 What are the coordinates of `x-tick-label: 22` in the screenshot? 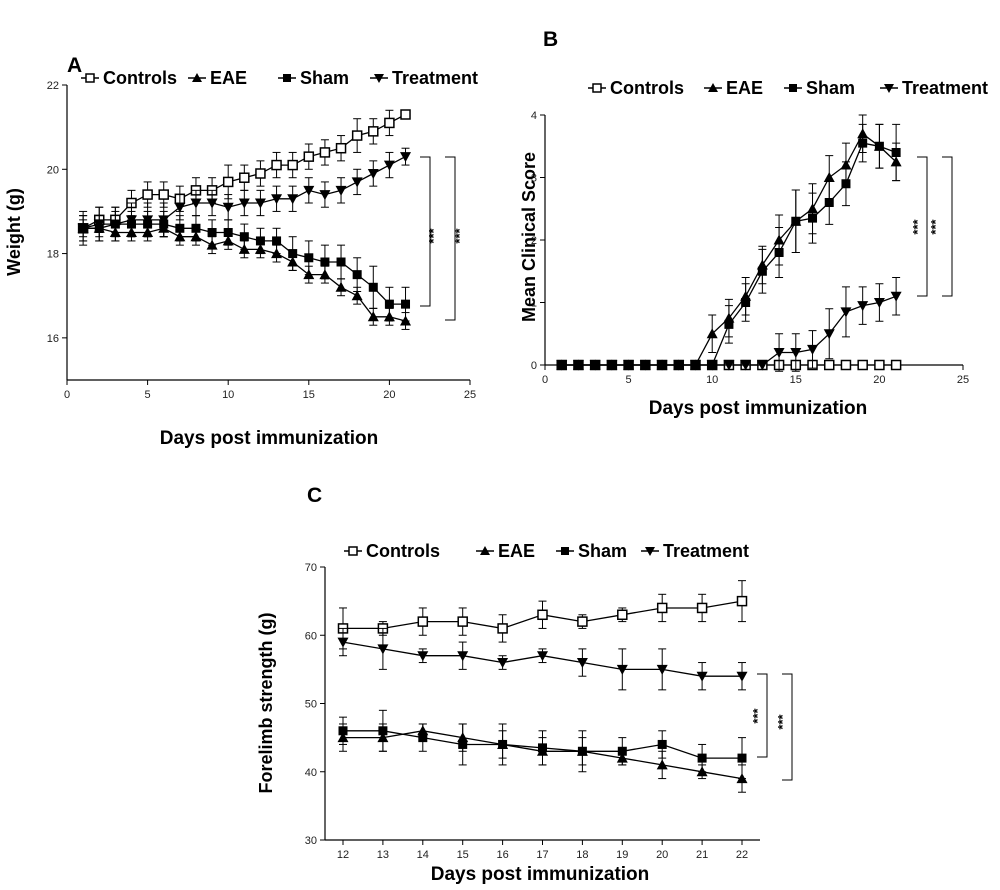 It's located at (742, 855).